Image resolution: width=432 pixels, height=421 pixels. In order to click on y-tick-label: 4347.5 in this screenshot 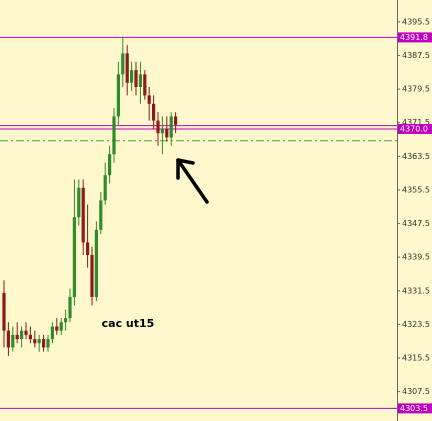, I will do `click(416, 223)`.